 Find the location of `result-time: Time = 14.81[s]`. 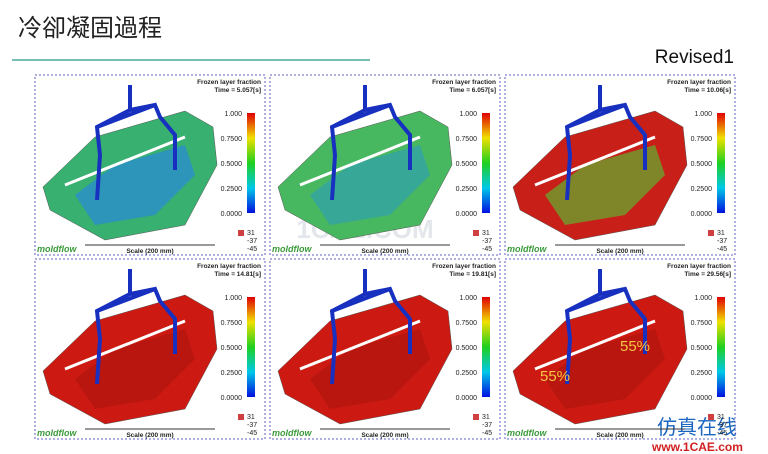

result-time: Time = 14.81[s] is located at coordinates (237, 274).